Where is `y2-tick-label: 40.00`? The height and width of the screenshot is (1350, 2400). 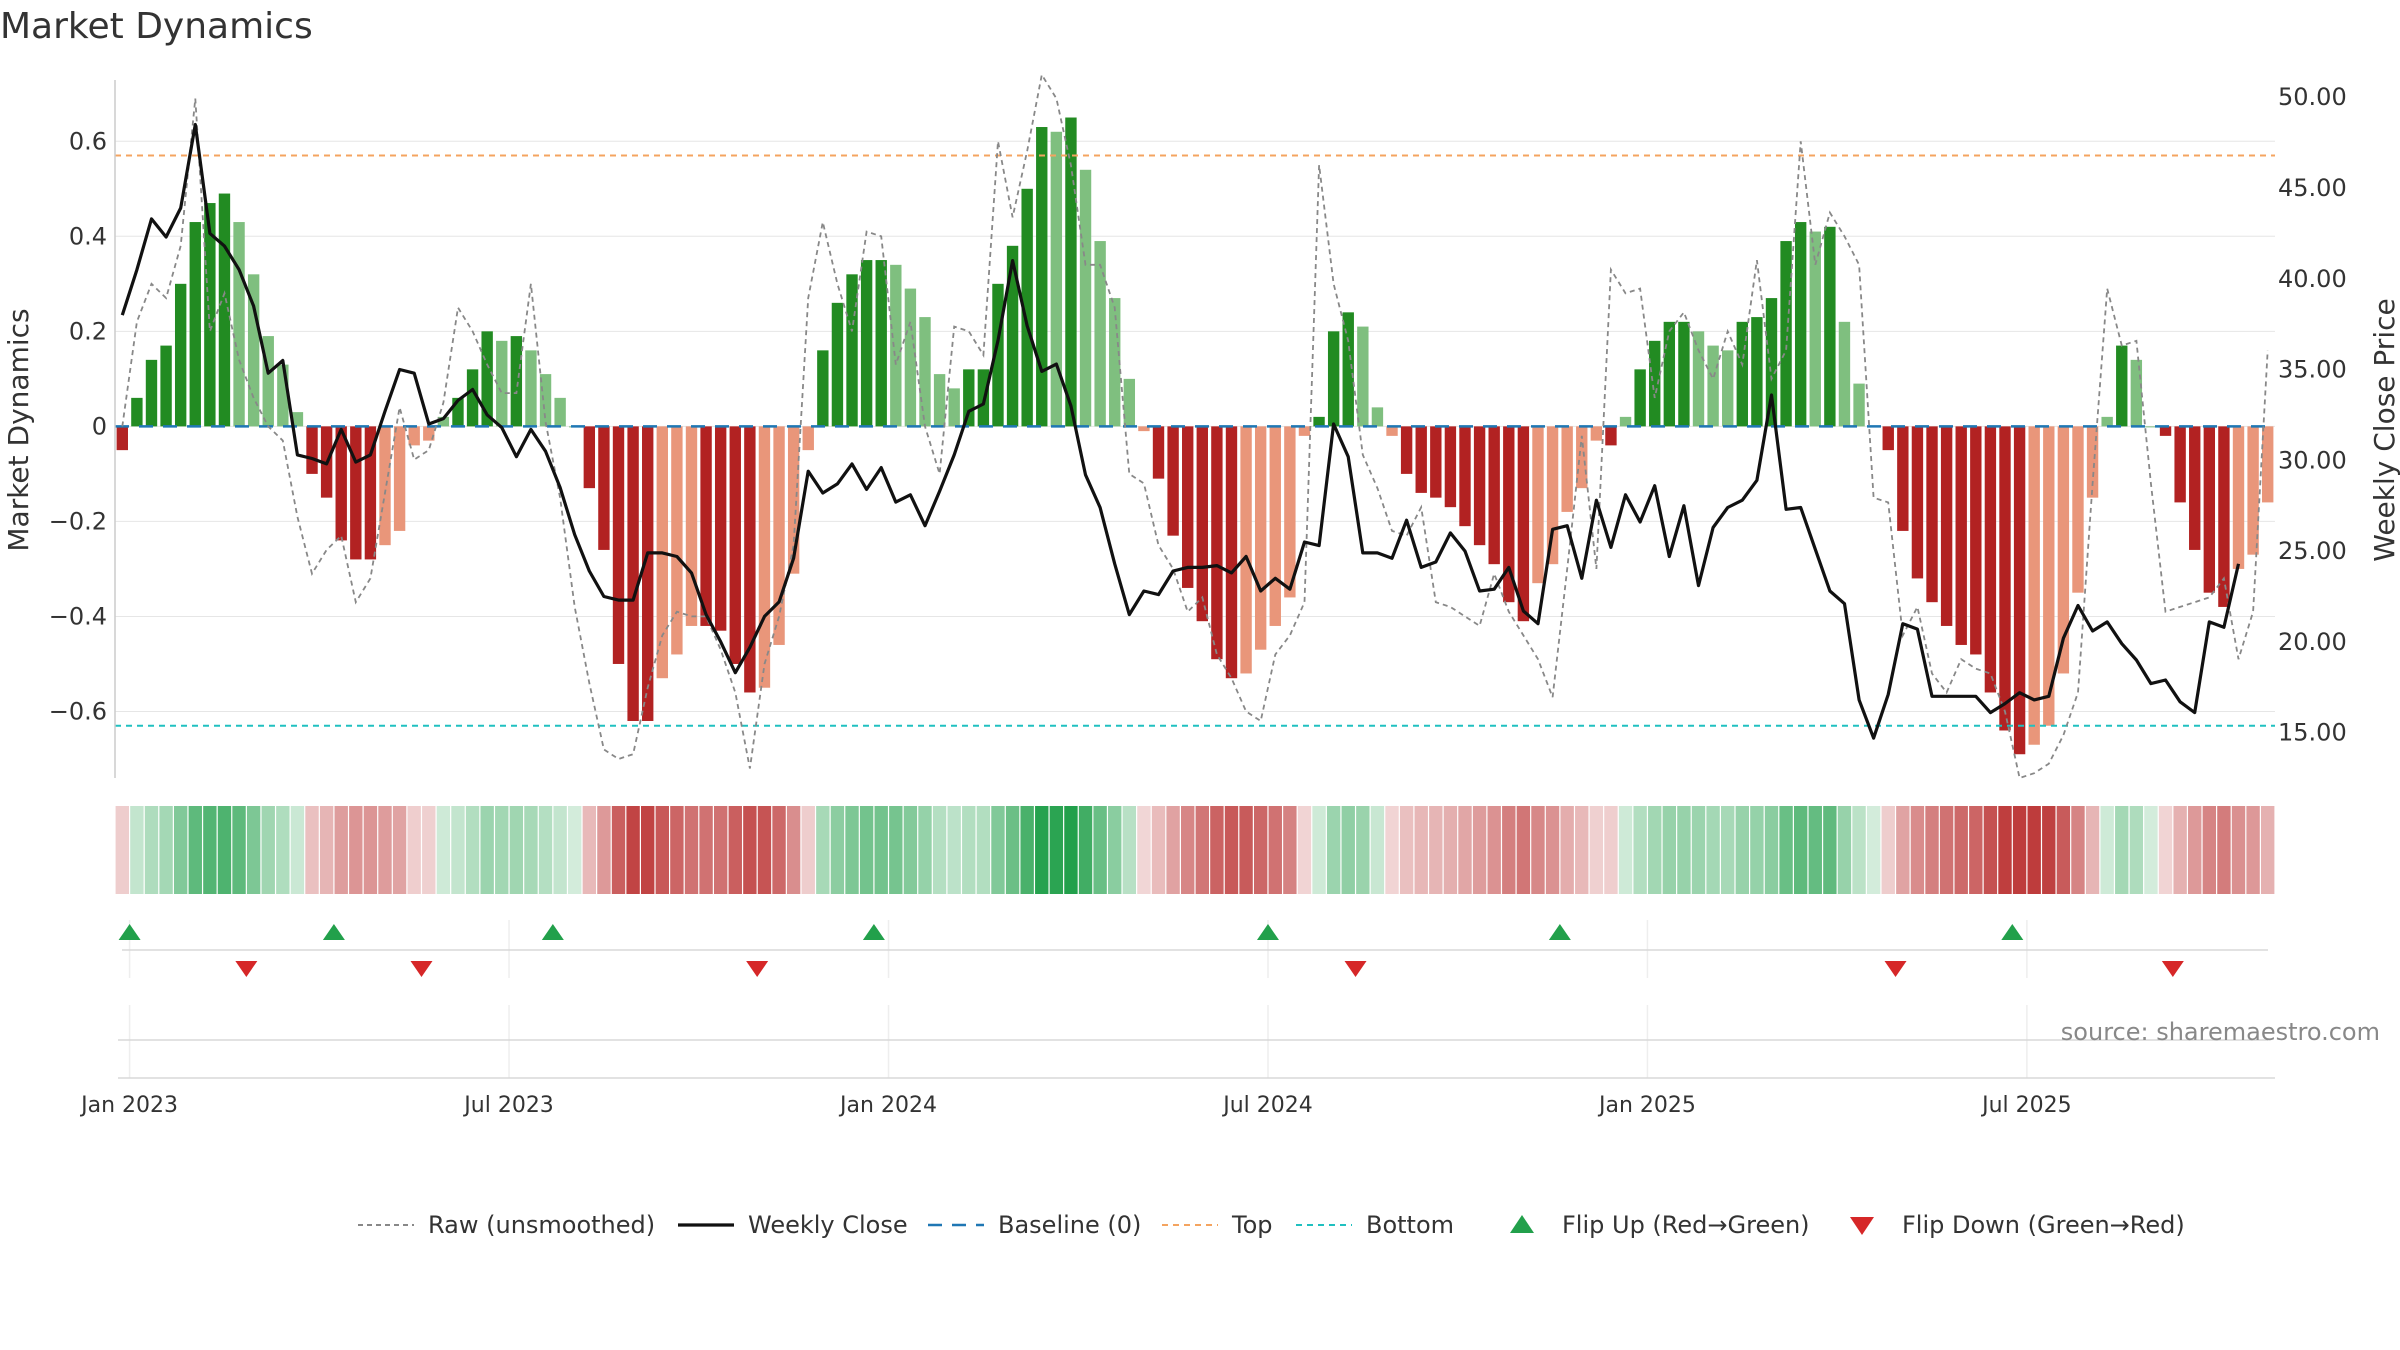
y2-tick-label: 40.00 is located at coordinates (2312, 279).